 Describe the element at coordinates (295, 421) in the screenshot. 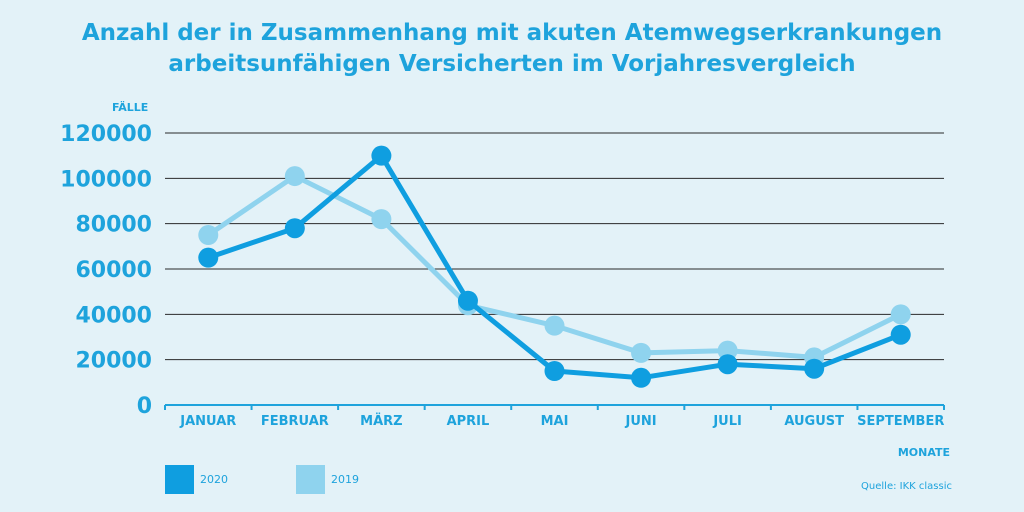

I see `x-tick-label: FEBRUAR` at that location.